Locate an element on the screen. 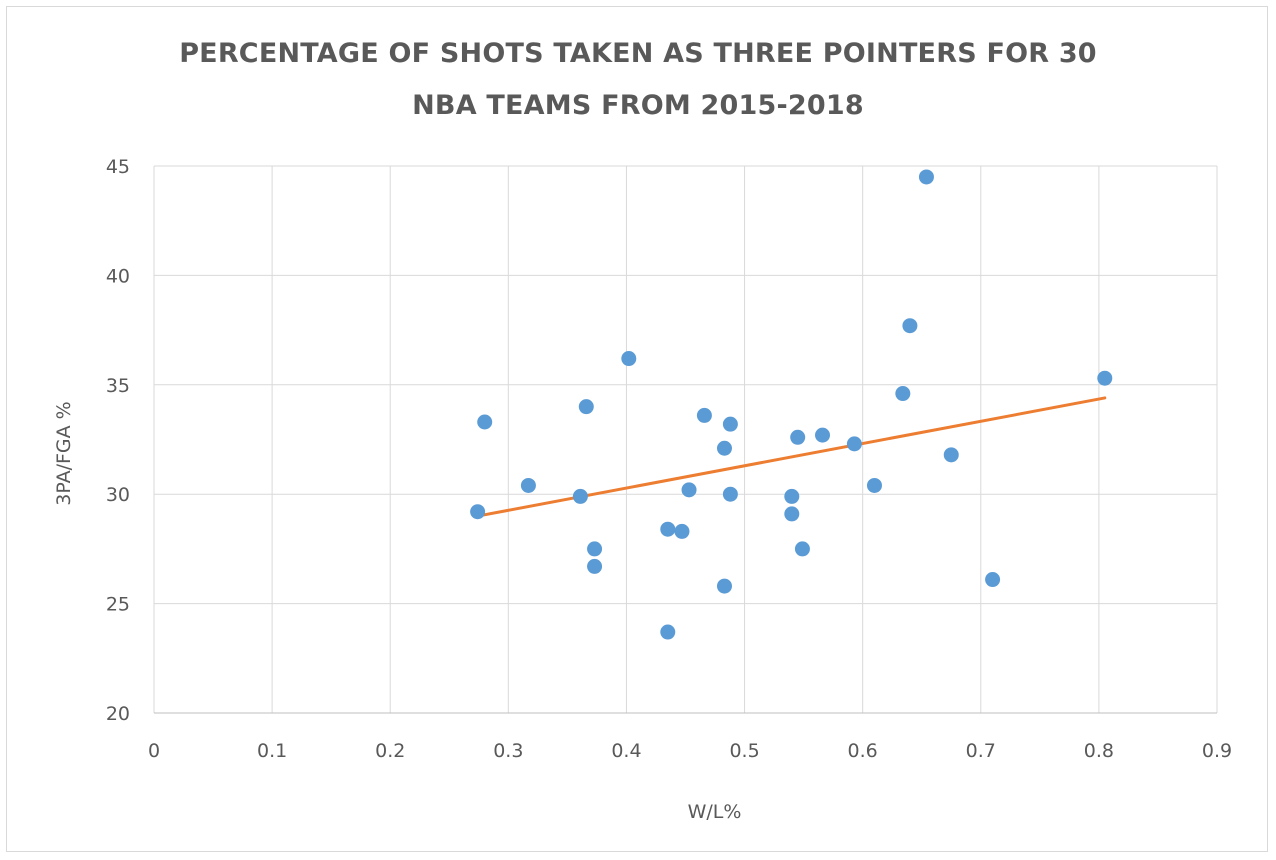 The height and width of the screenshot is (860, 1276). x-tick-label: 0.3 is located at coordinates (508, 751).